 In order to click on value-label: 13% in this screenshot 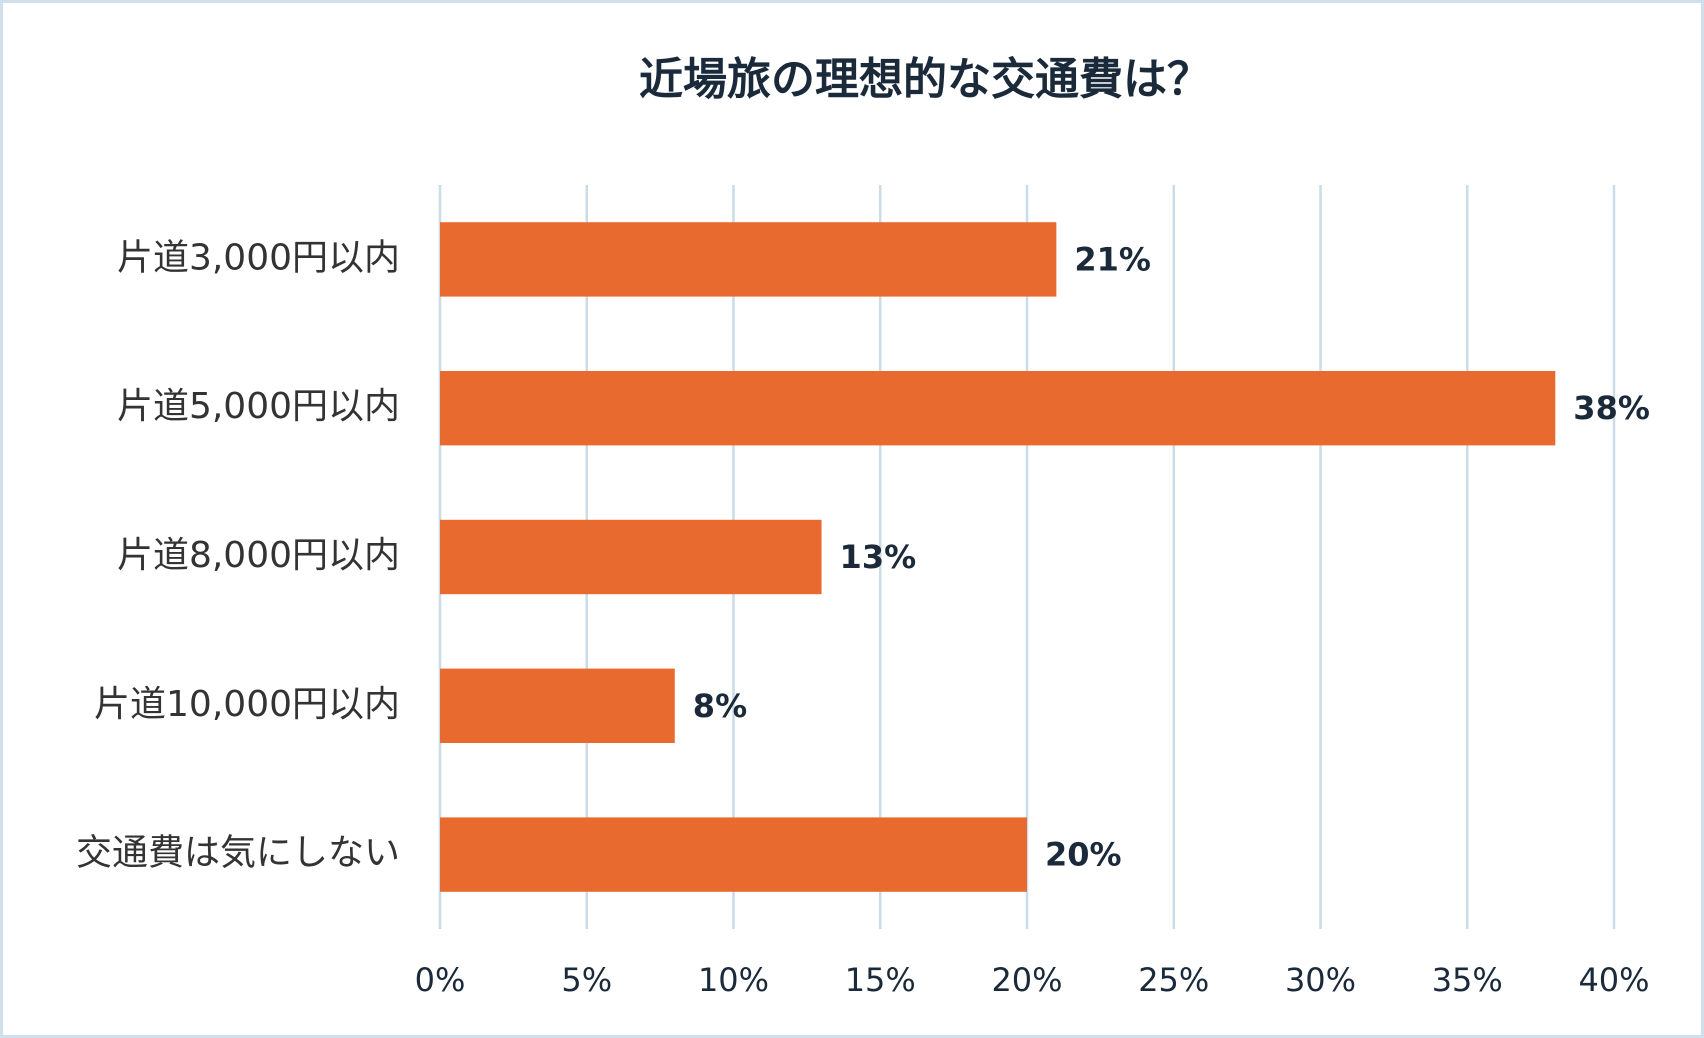, I will do `click(878, 557)`.